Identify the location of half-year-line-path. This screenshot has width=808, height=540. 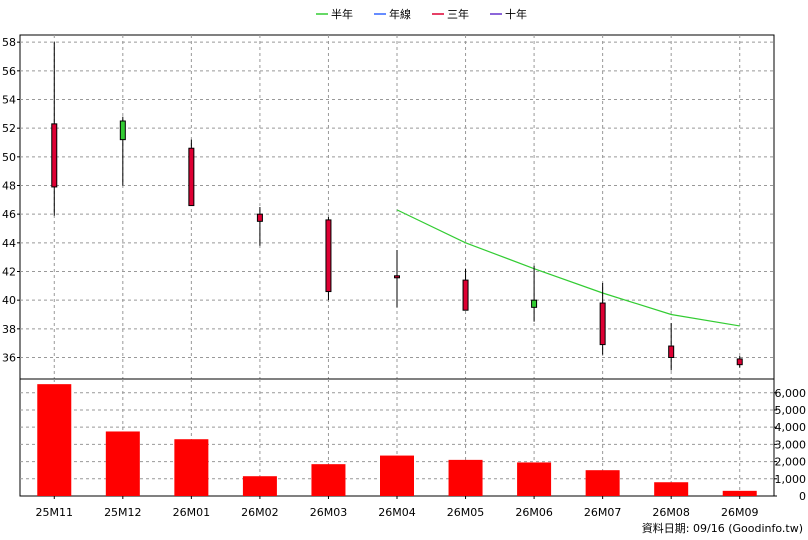
(568, 268).